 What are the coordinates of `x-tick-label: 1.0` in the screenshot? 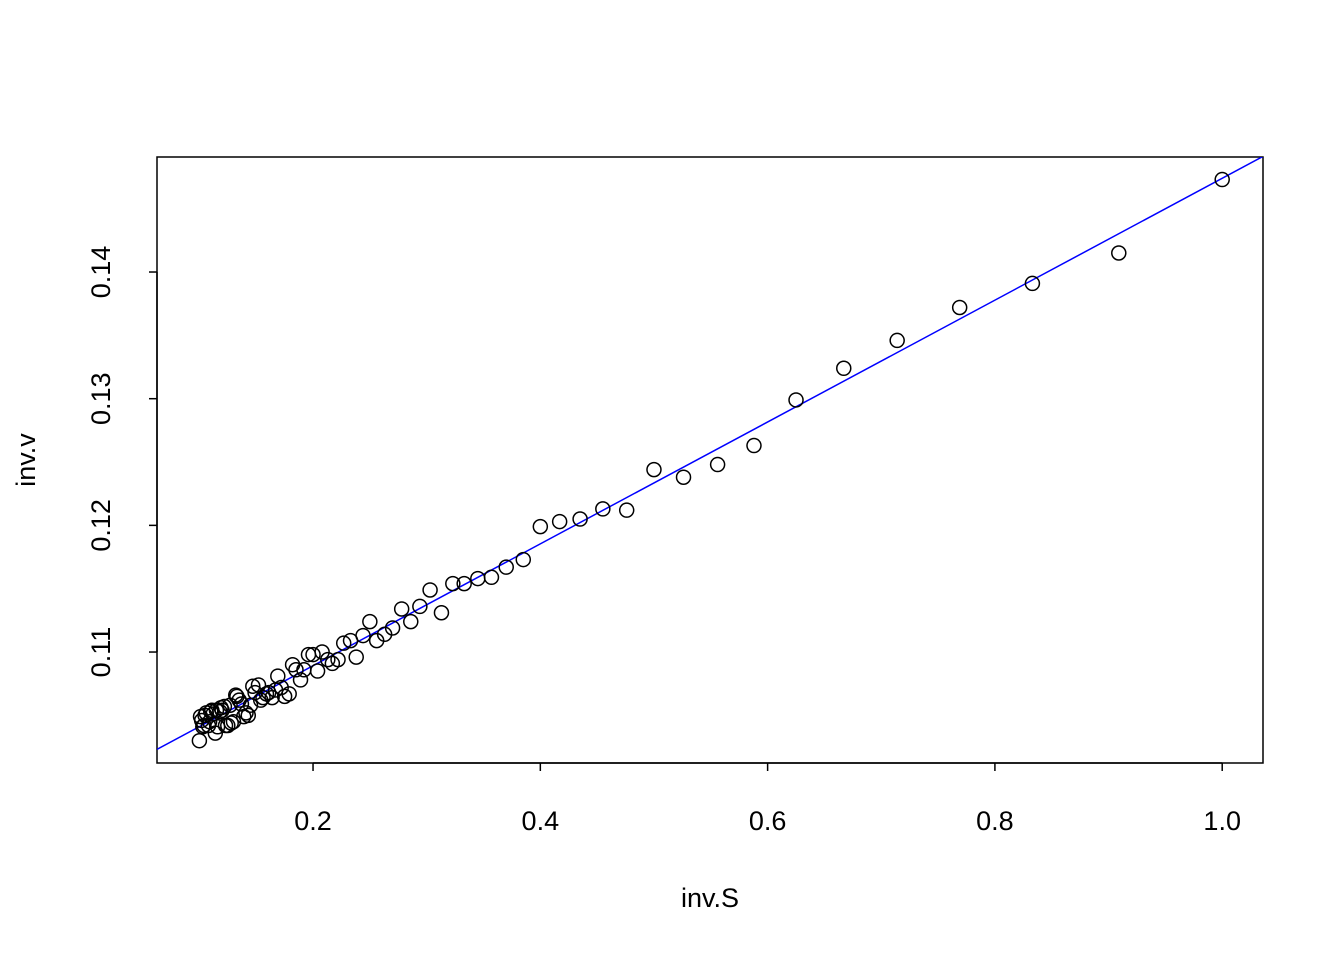 It's located at (1222, 821).